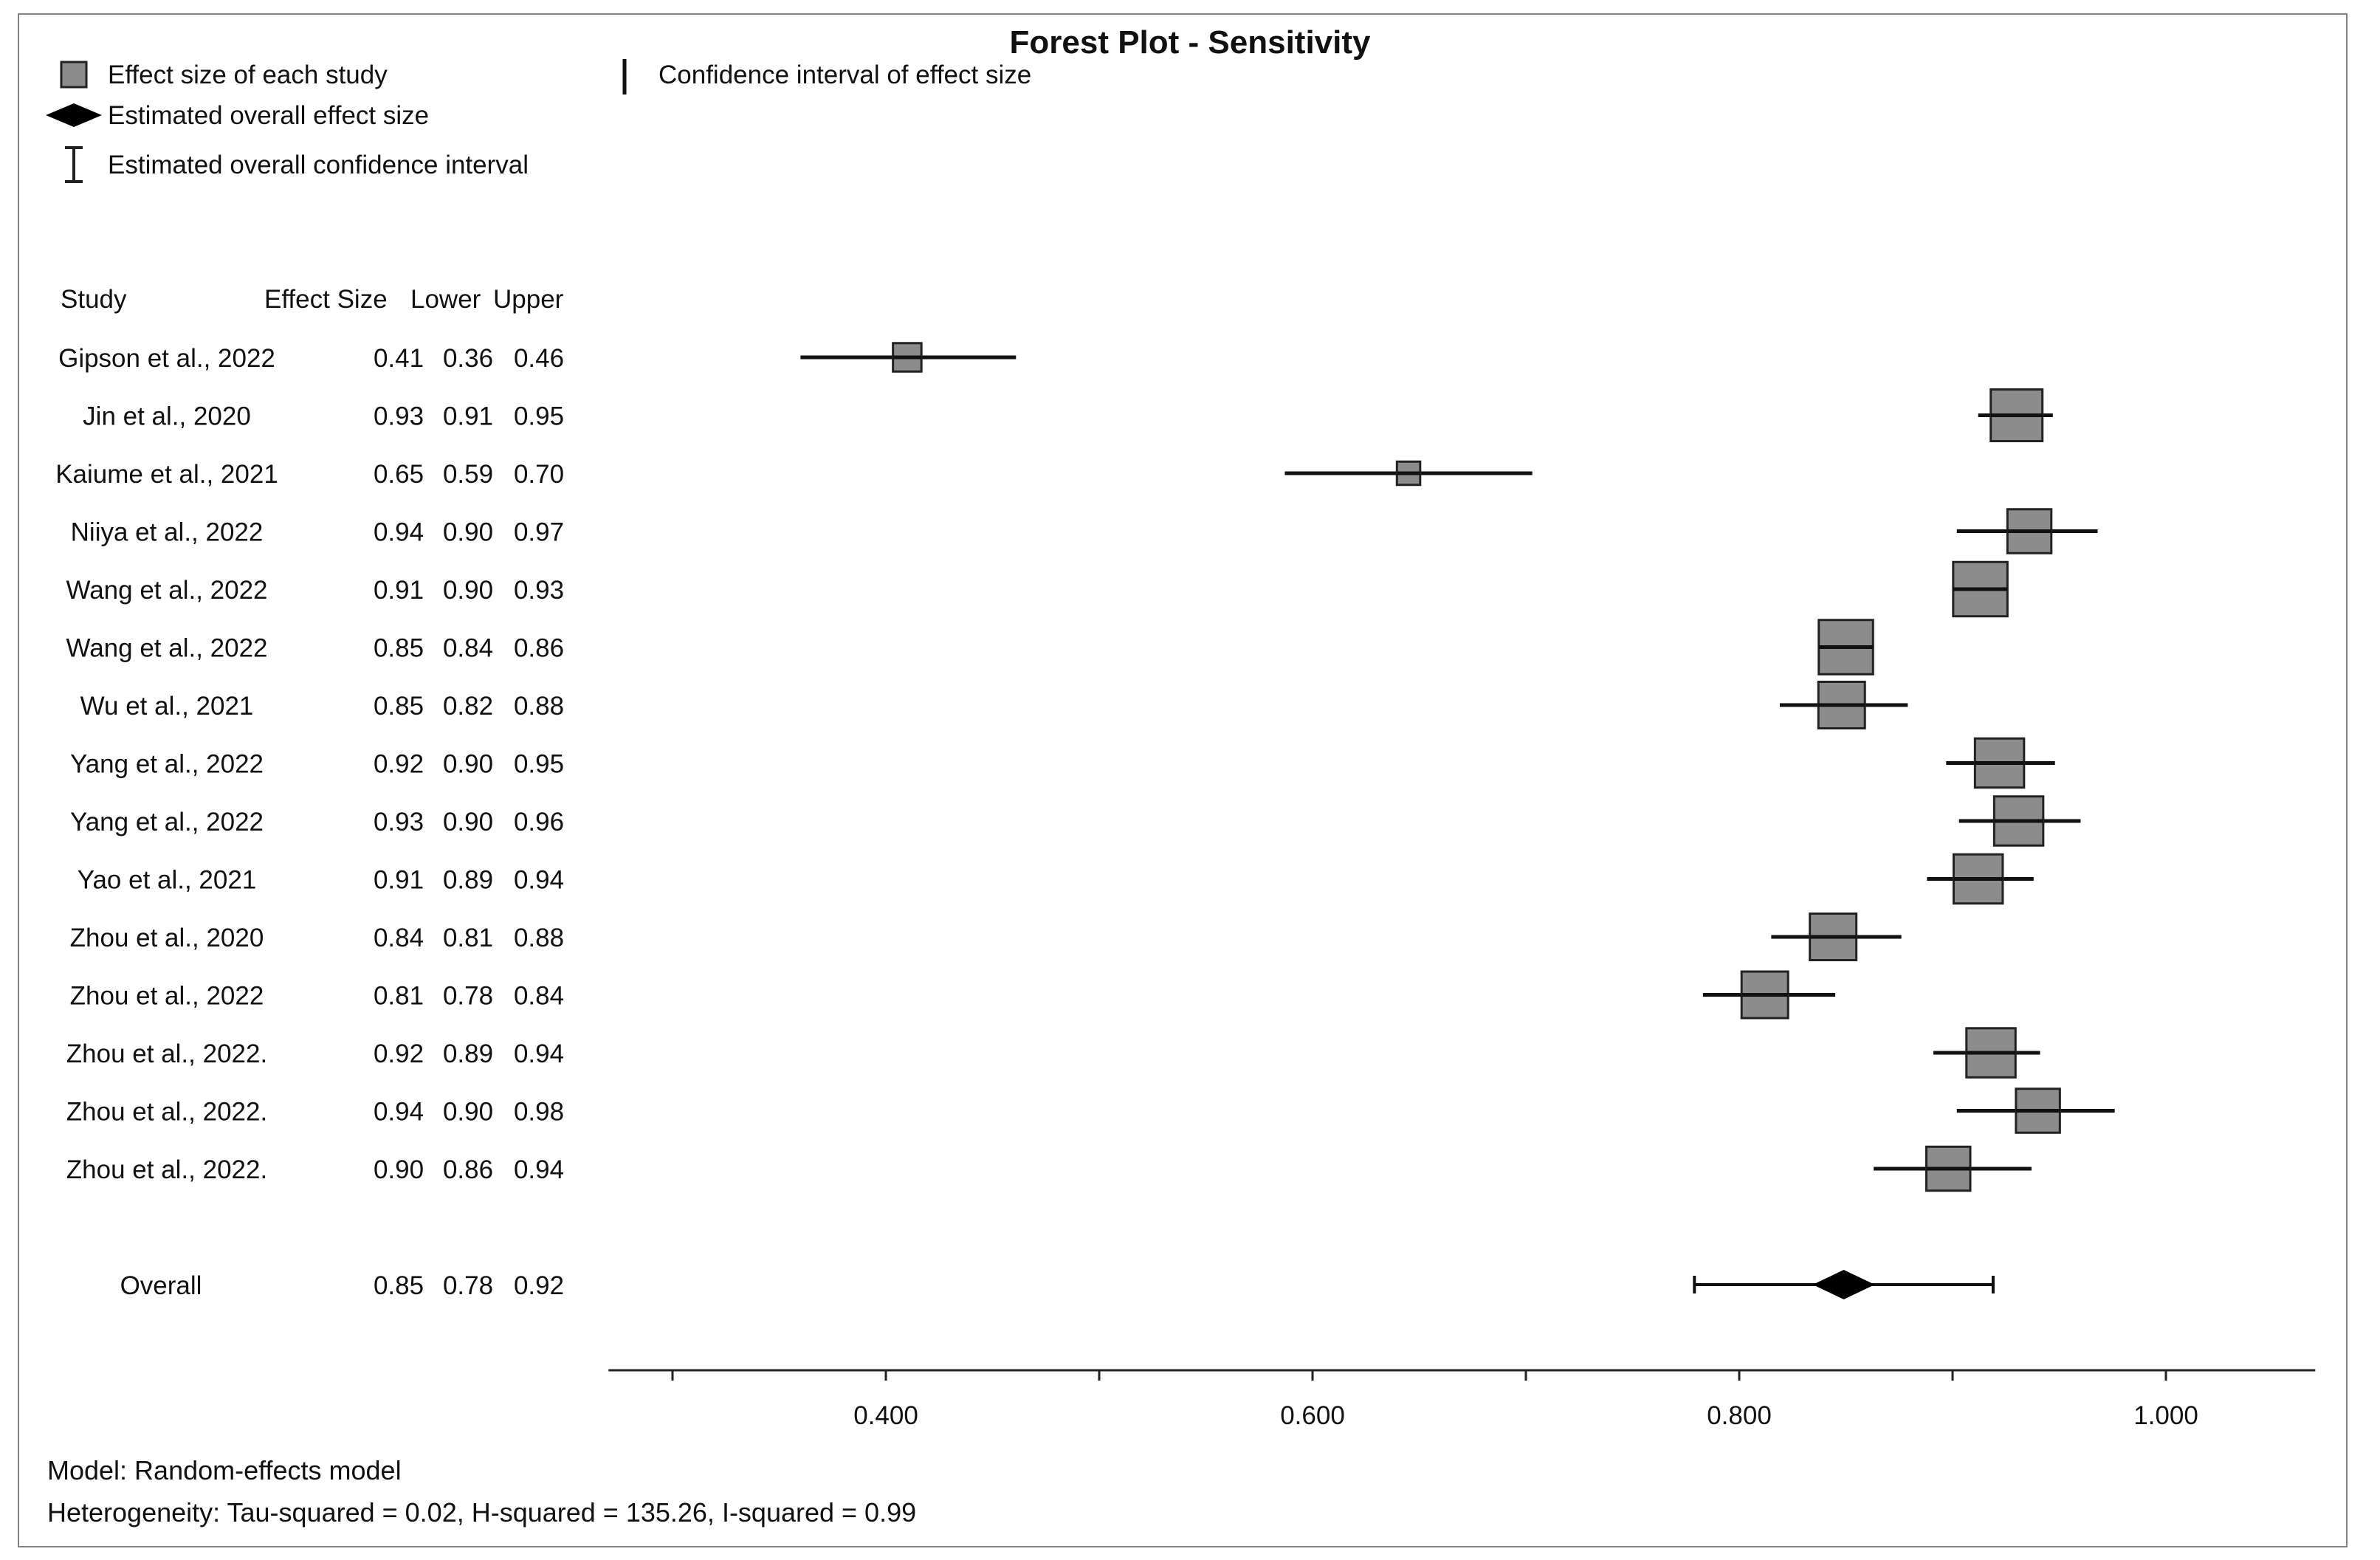 The width and height of the screenshot is (2380, 1560). Describe the element at coordinates (167, 938) in the screenshot. I see `study-name: Zhou et al., 2020` at that location.